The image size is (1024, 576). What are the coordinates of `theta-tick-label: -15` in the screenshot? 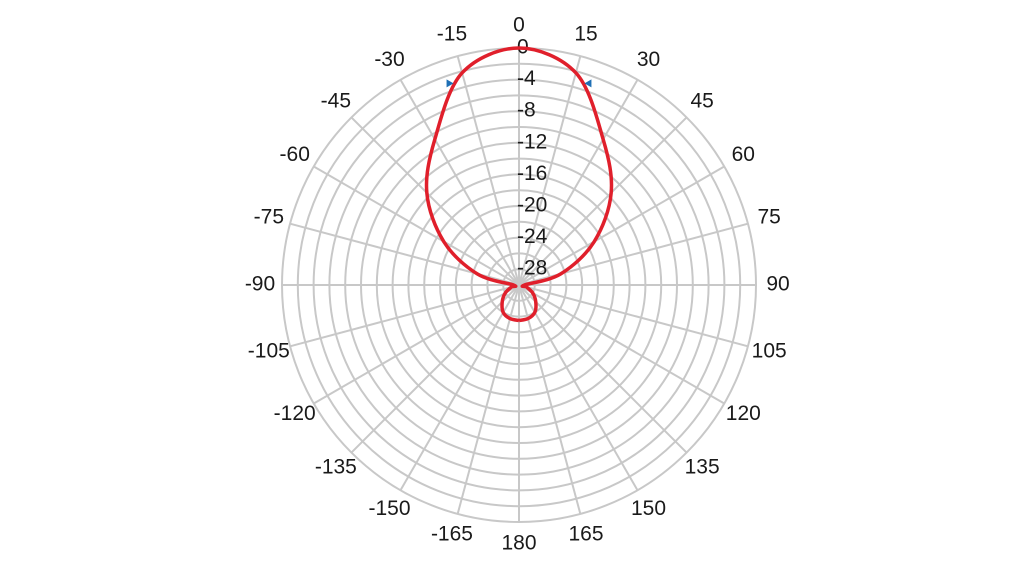 It's located at (452, 33).